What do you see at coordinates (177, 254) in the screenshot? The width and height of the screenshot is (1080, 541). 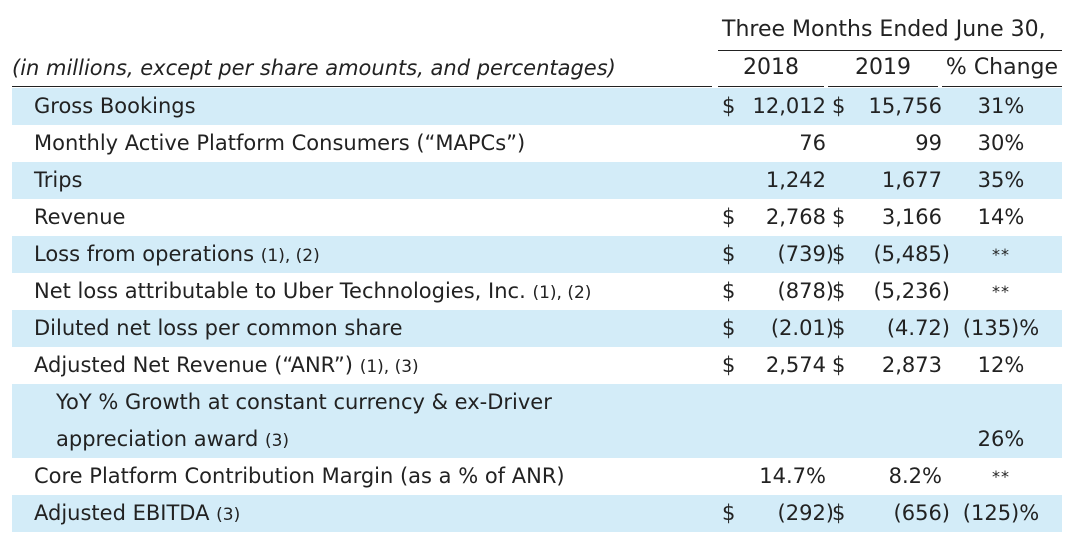 I see `row-label: Loss from operations (1), (2)` at bounding box center [177, 254].